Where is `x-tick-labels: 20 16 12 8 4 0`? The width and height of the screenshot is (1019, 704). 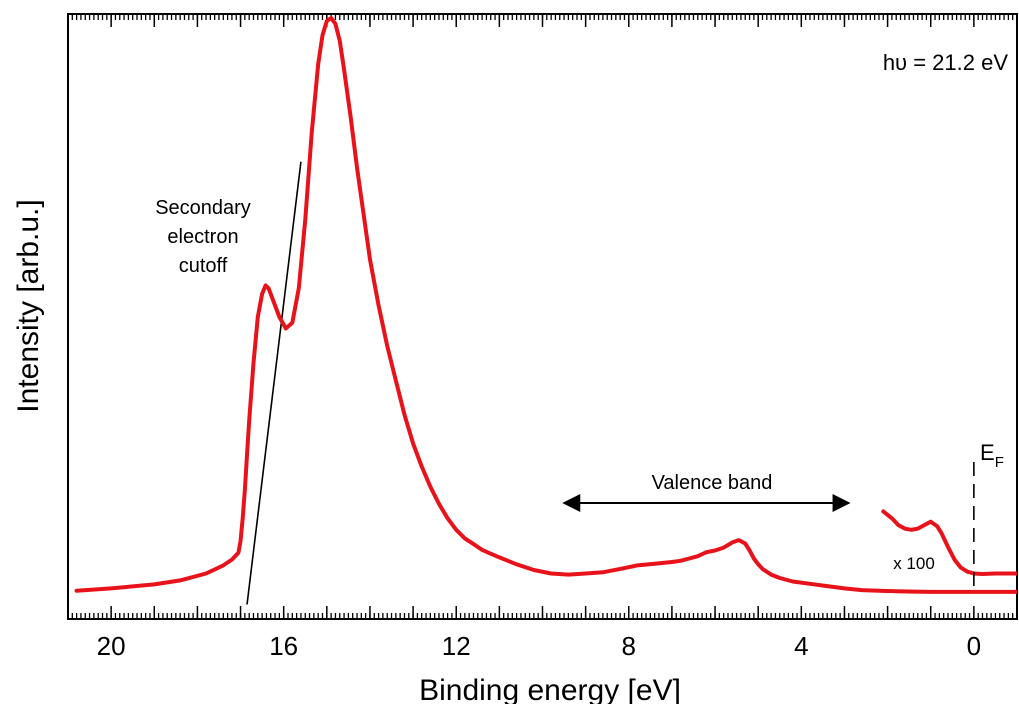 x-tick-labels: 20 16 12 8 4 0 is located at coordinates (539, 646).